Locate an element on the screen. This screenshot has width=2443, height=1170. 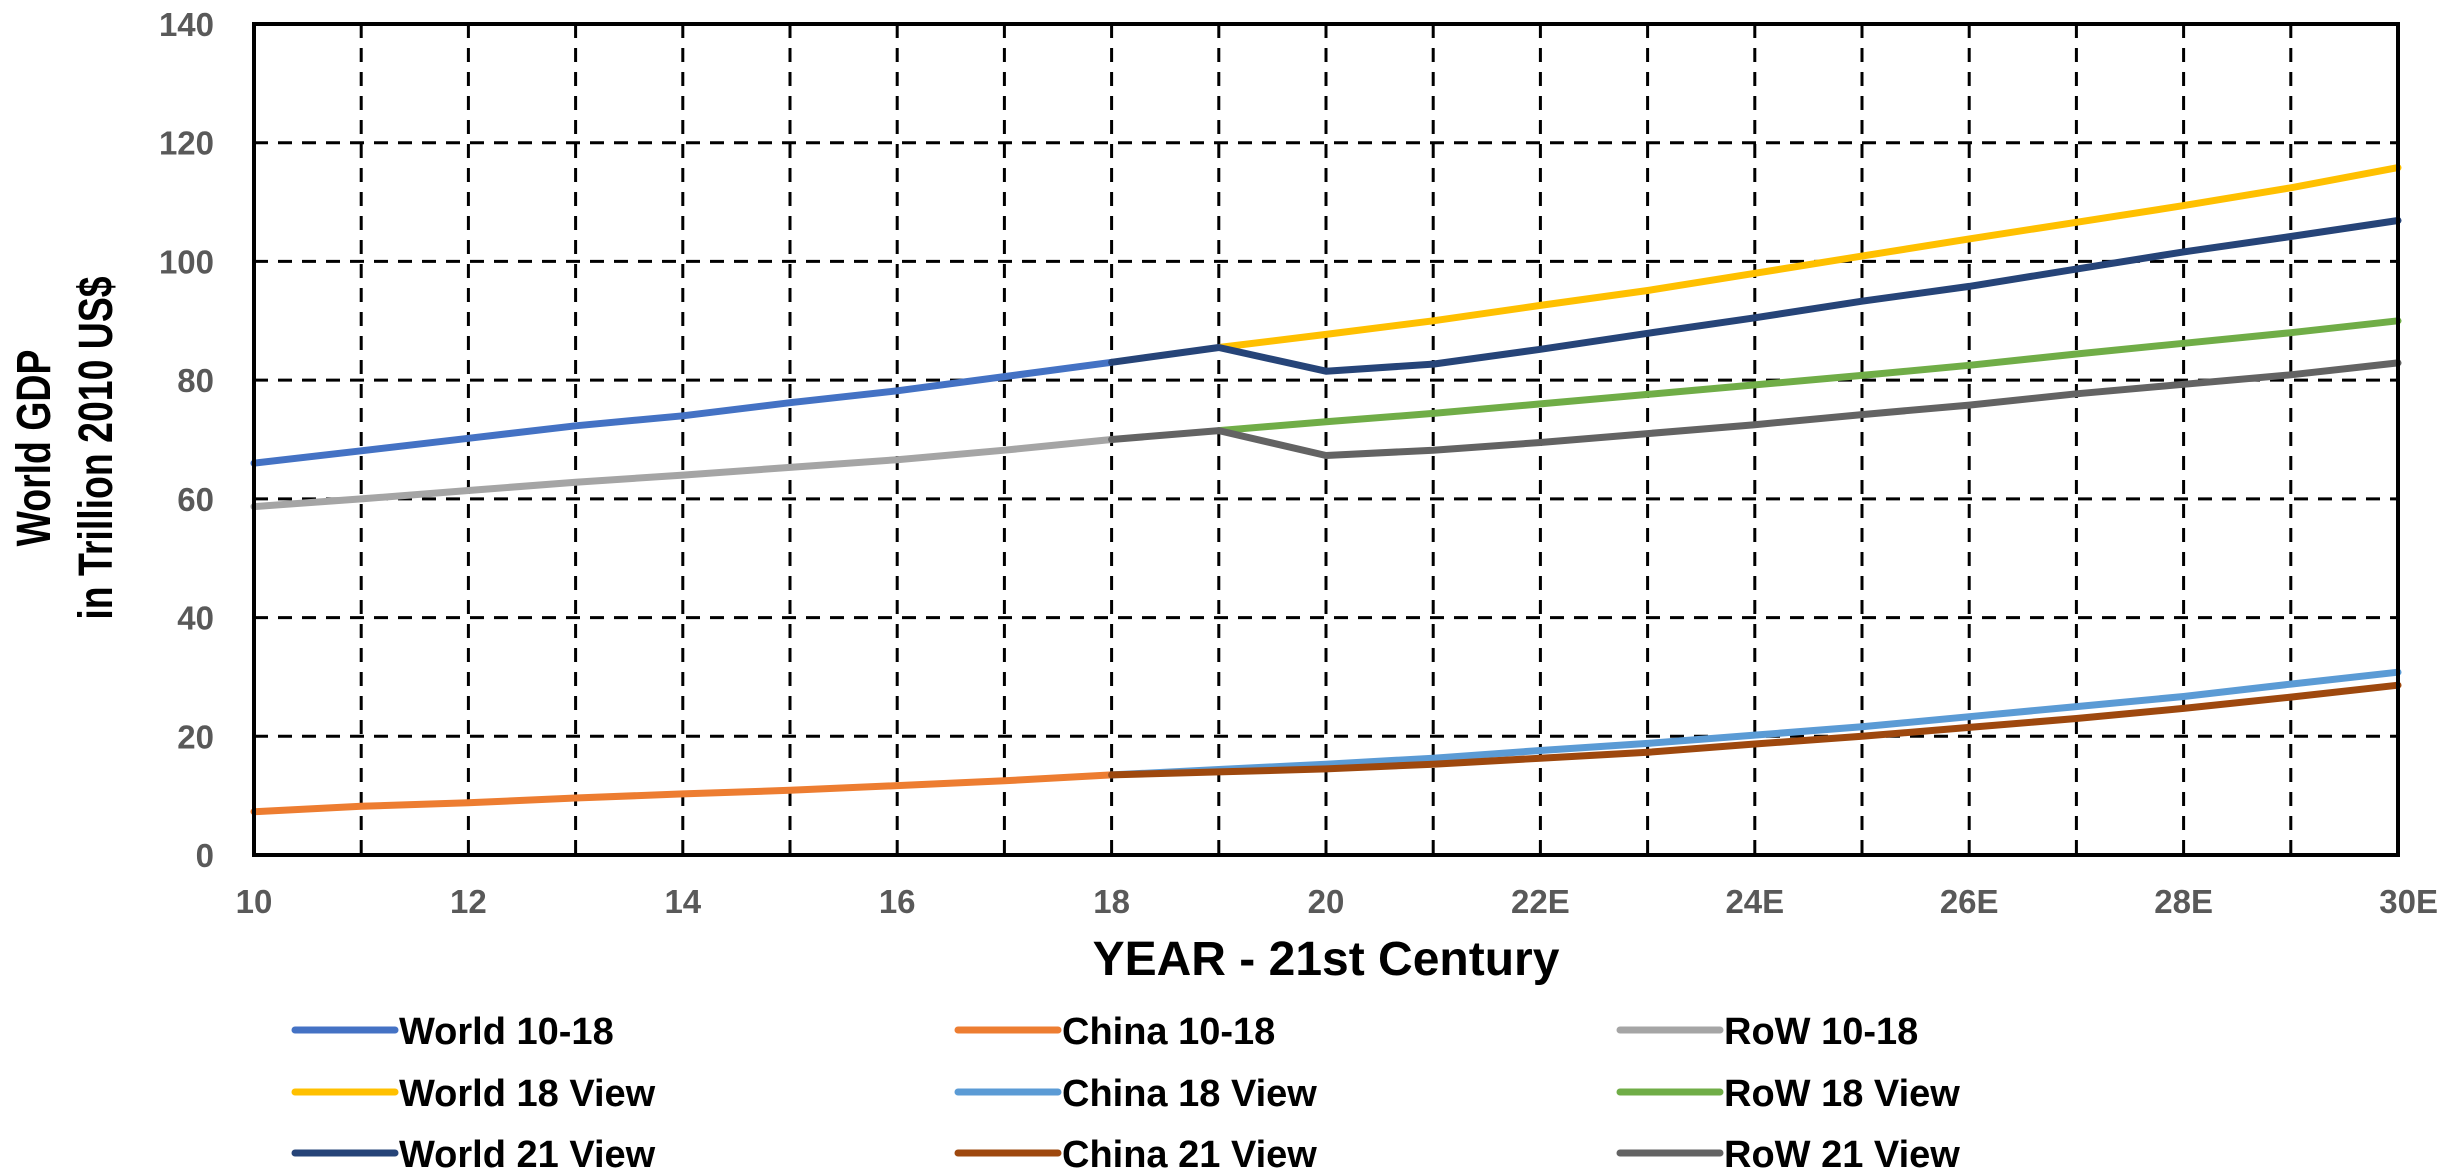
legend-label: China 18 View is located at coordinates (1189, 1094).